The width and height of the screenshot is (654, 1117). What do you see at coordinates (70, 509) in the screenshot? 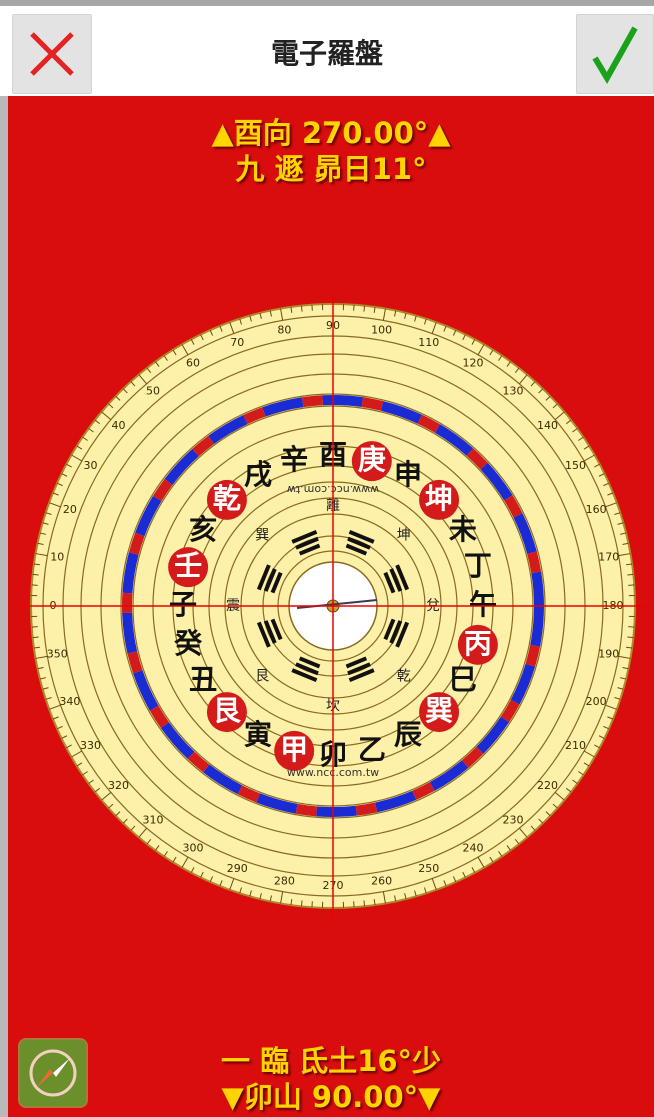
I see `degree-label: 20` at bounding box center [70, 509].